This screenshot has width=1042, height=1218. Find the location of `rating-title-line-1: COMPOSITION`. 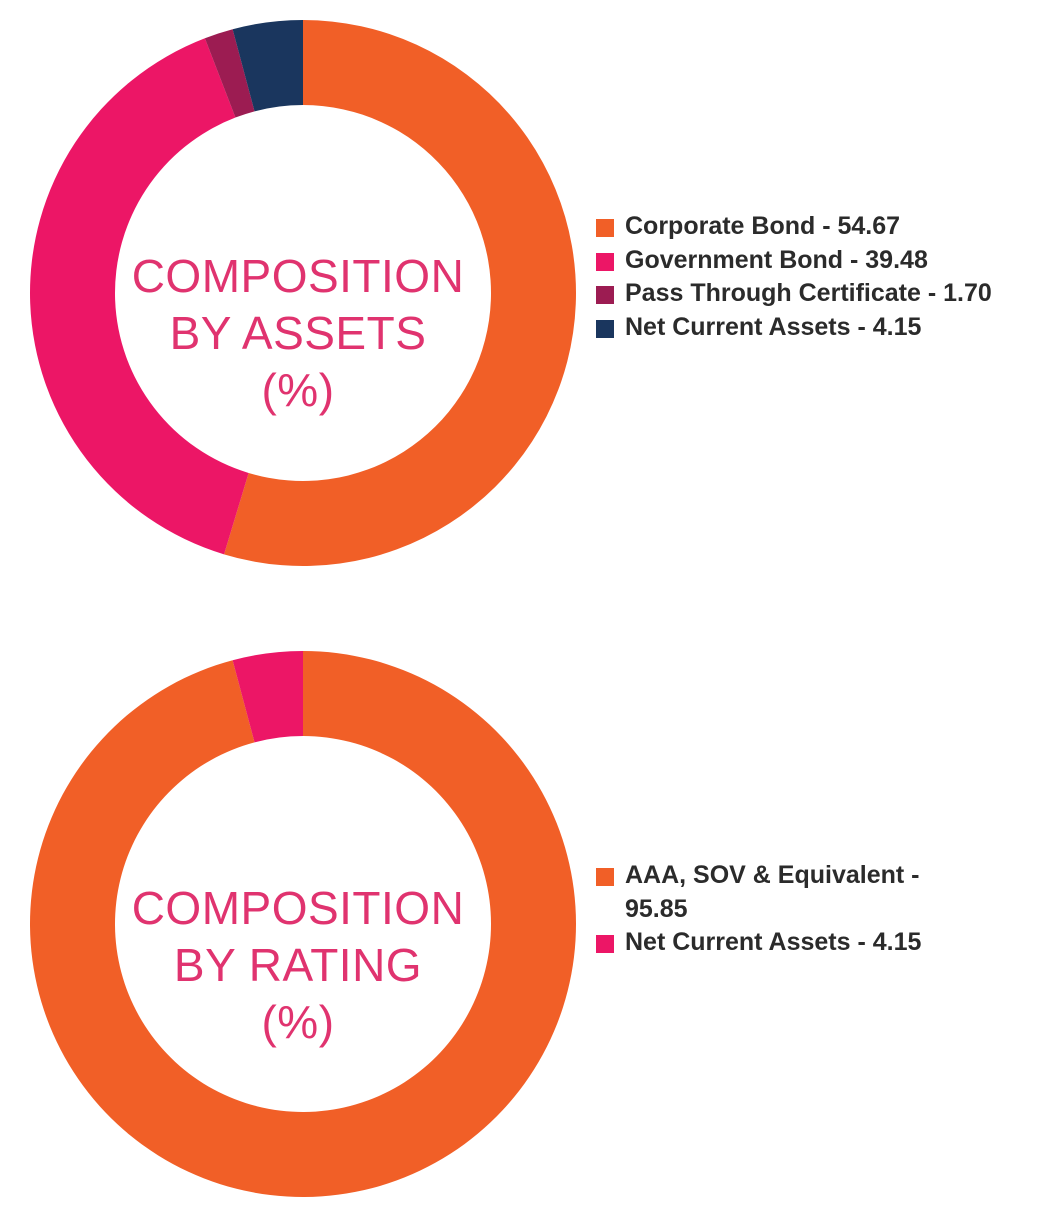

rating-title-line-1: COMPOSITION is located at coordinates (298, 908).